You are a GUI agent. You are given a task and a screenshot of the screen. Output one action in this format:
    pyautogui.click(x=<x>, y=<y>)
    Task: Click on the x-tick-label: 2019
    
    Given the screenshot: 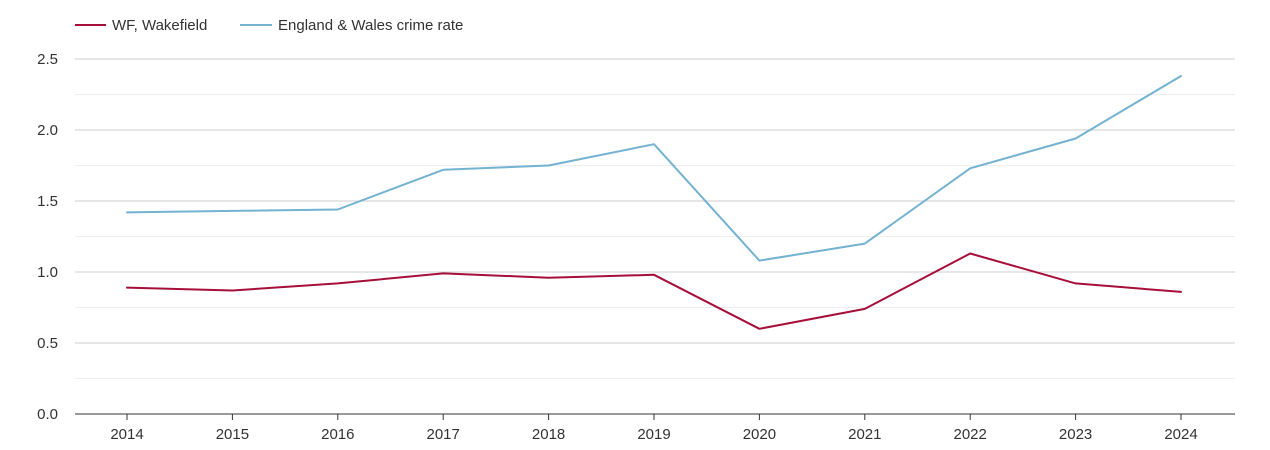 What is the action you would take?
    pyautogui.click(x=653, y=434)
    